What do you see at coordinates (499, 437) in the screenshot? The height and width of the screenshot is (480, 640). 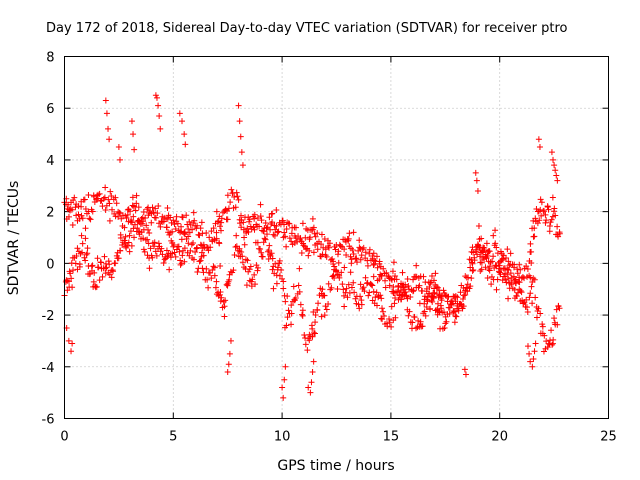 I see `x-tick-label: 20` at bounding box center [499, 437].